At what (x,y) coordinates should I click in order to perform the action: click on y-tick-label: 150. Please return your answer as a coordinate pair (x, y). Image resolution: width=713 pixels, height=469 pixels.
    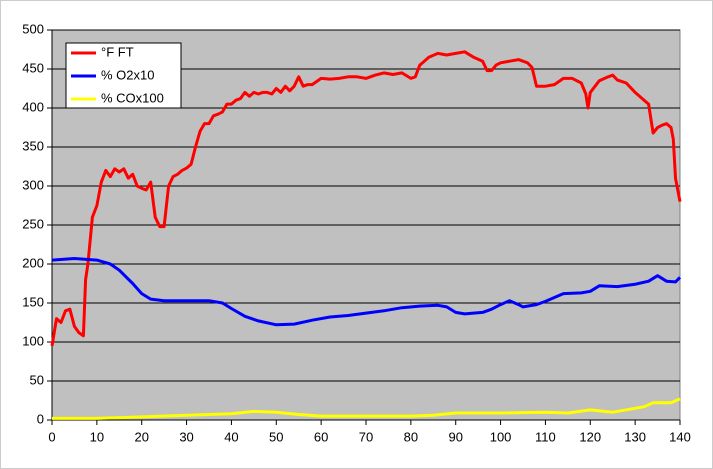
    Looking at the image, I should click on (33, 301).